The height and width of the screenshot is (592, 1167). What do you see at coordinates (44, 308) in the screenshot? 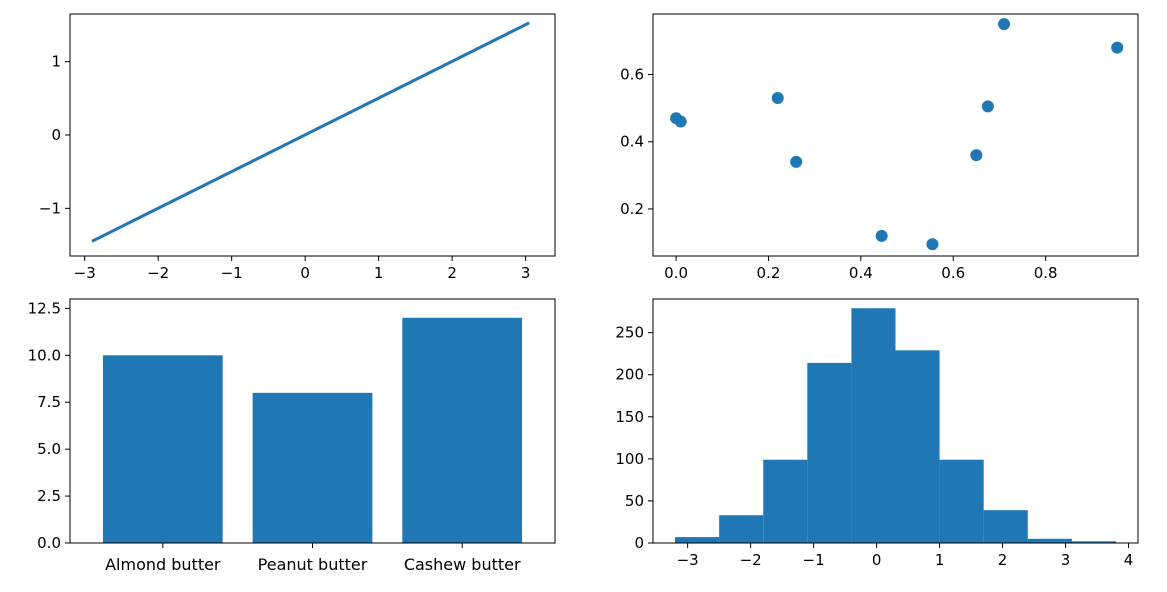
I see `y-tick-label: 12.5` at bounding box center [44, 308].